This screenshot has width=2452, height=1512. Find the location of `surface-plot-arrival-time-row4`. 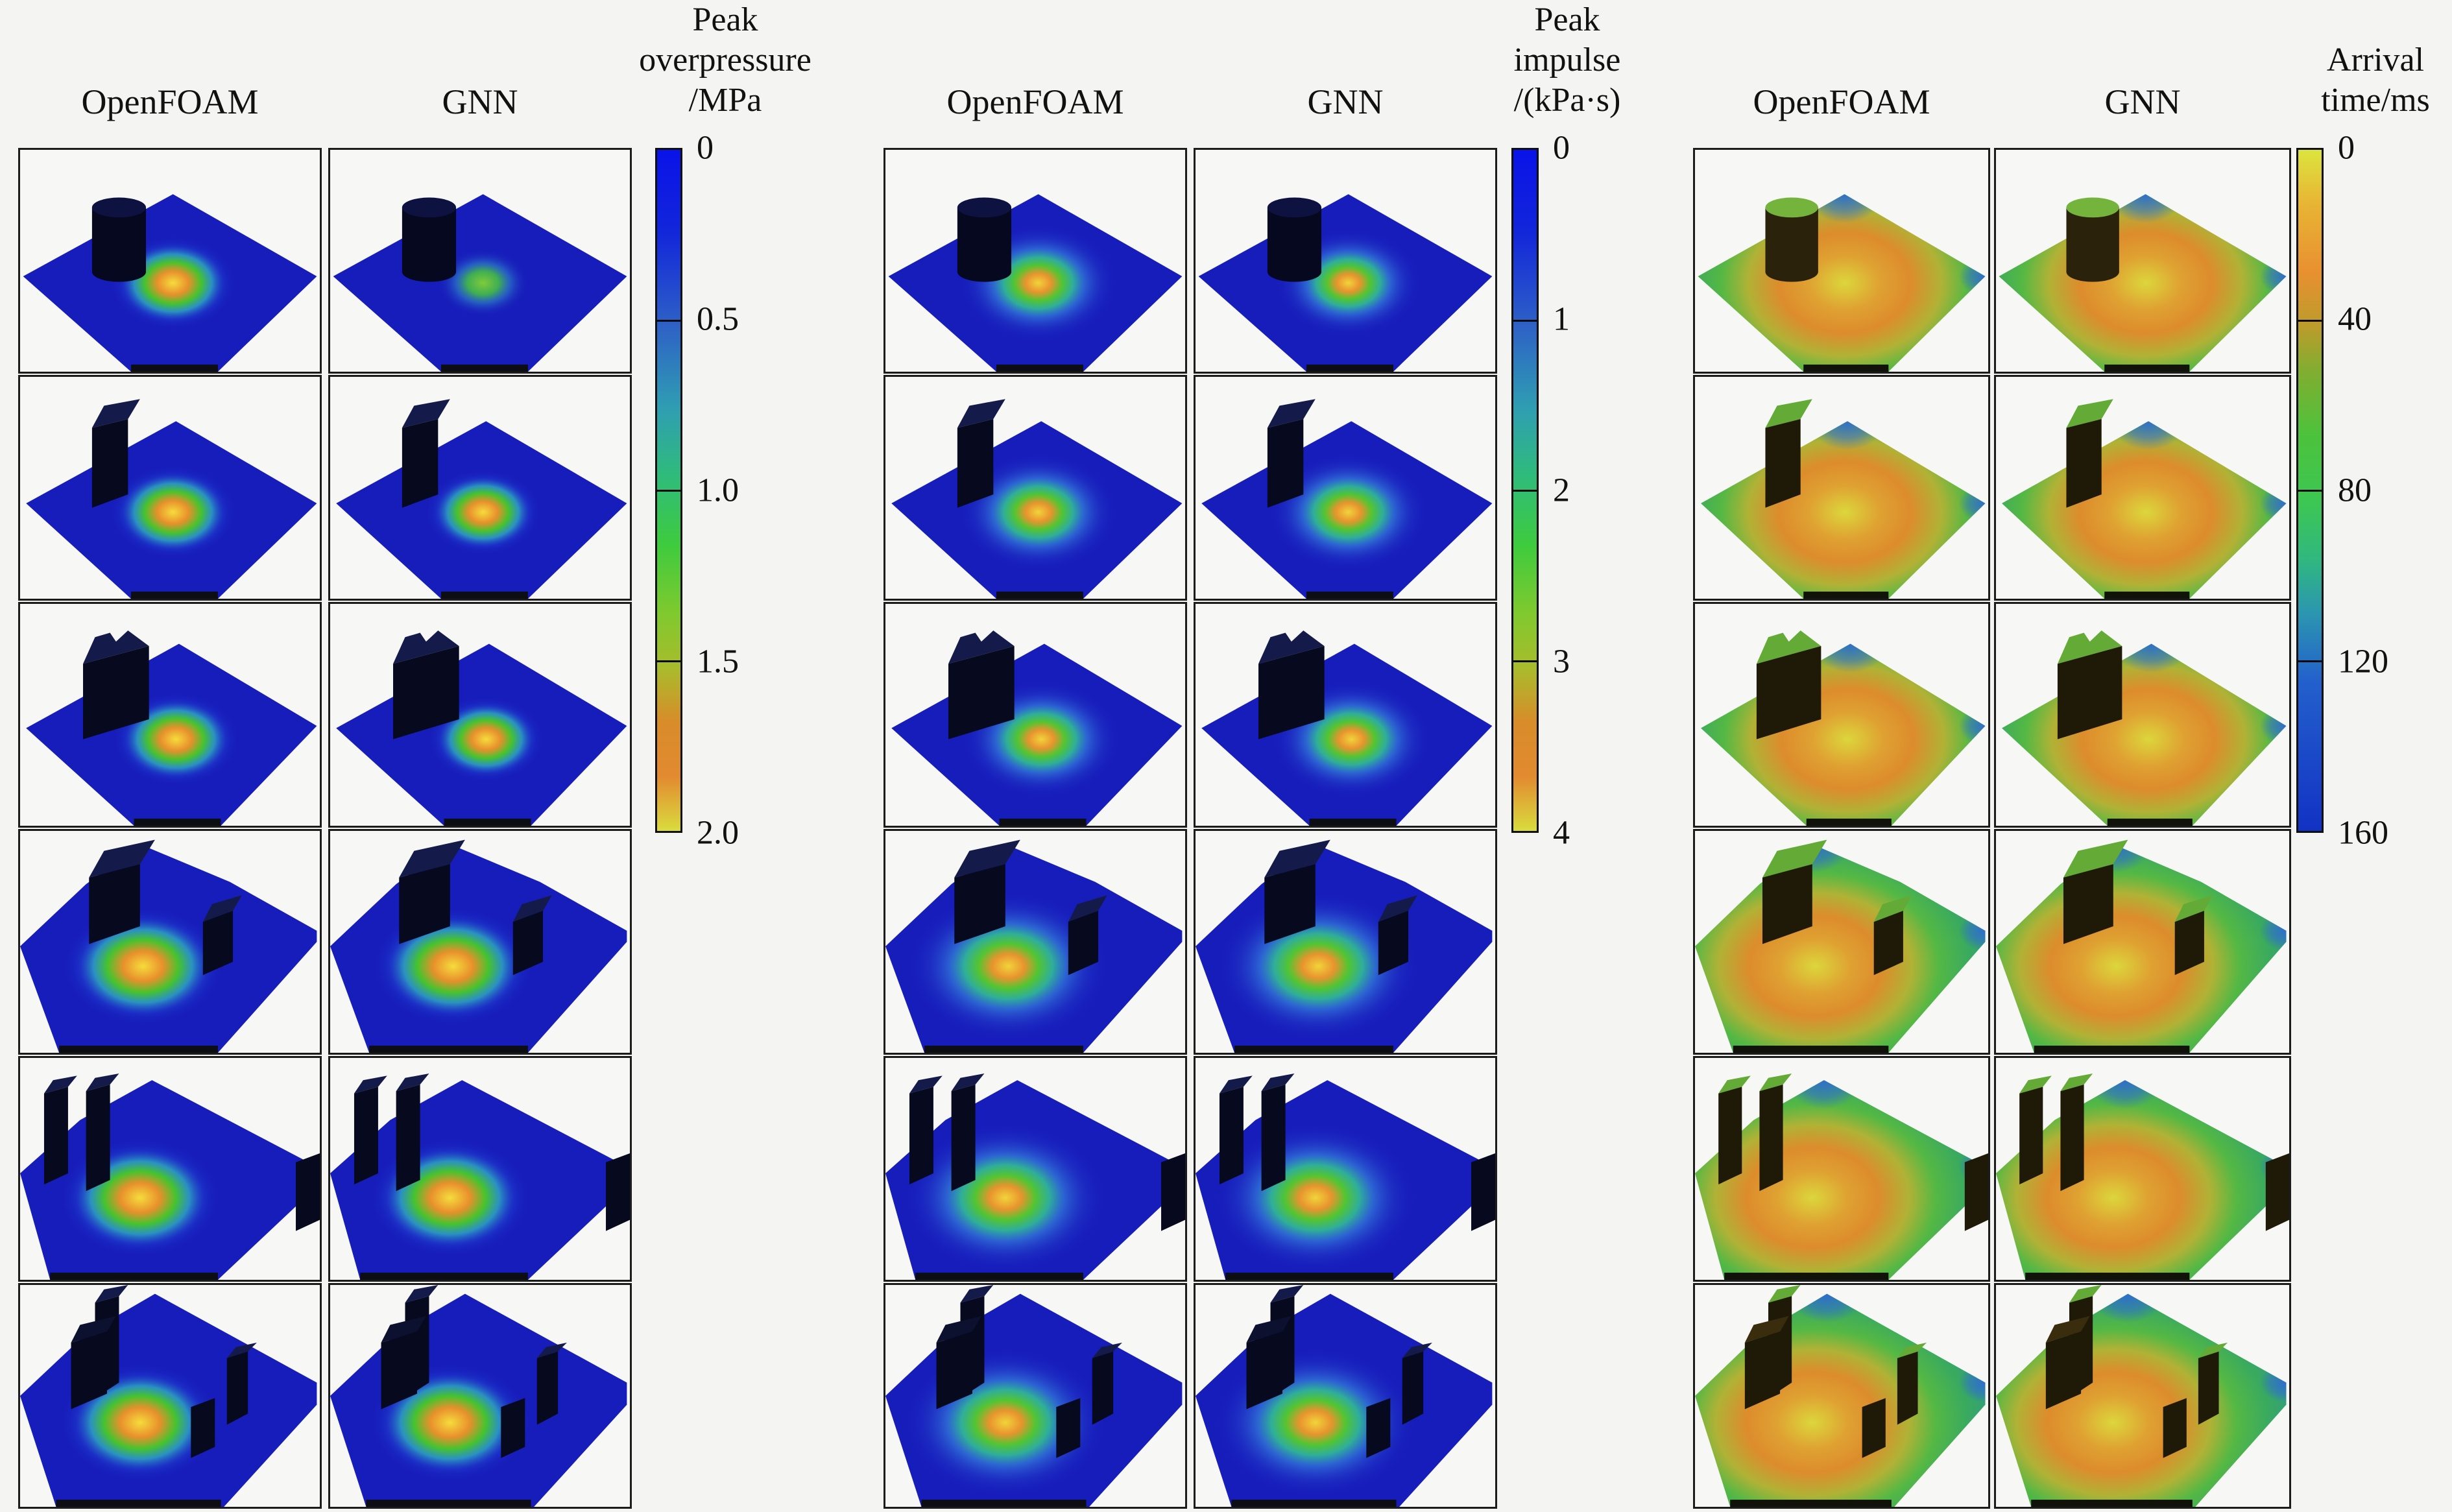

surface-plot-arrival-time-row4 is located at coordinates (1840, 946).